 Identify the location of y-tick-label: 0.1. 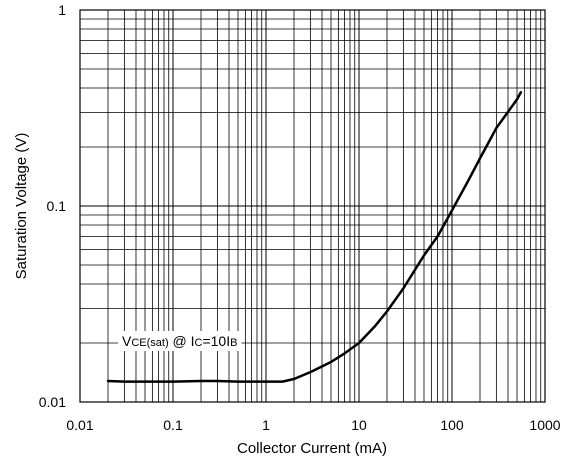
(57, 206).